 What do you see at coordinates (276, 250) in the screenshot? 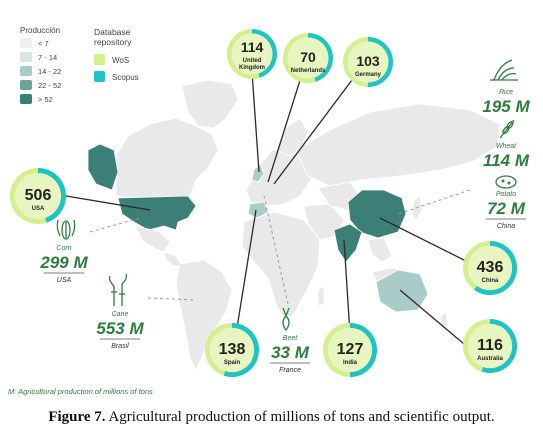
I see `dashed-beet` at bounding box center [276, 250].